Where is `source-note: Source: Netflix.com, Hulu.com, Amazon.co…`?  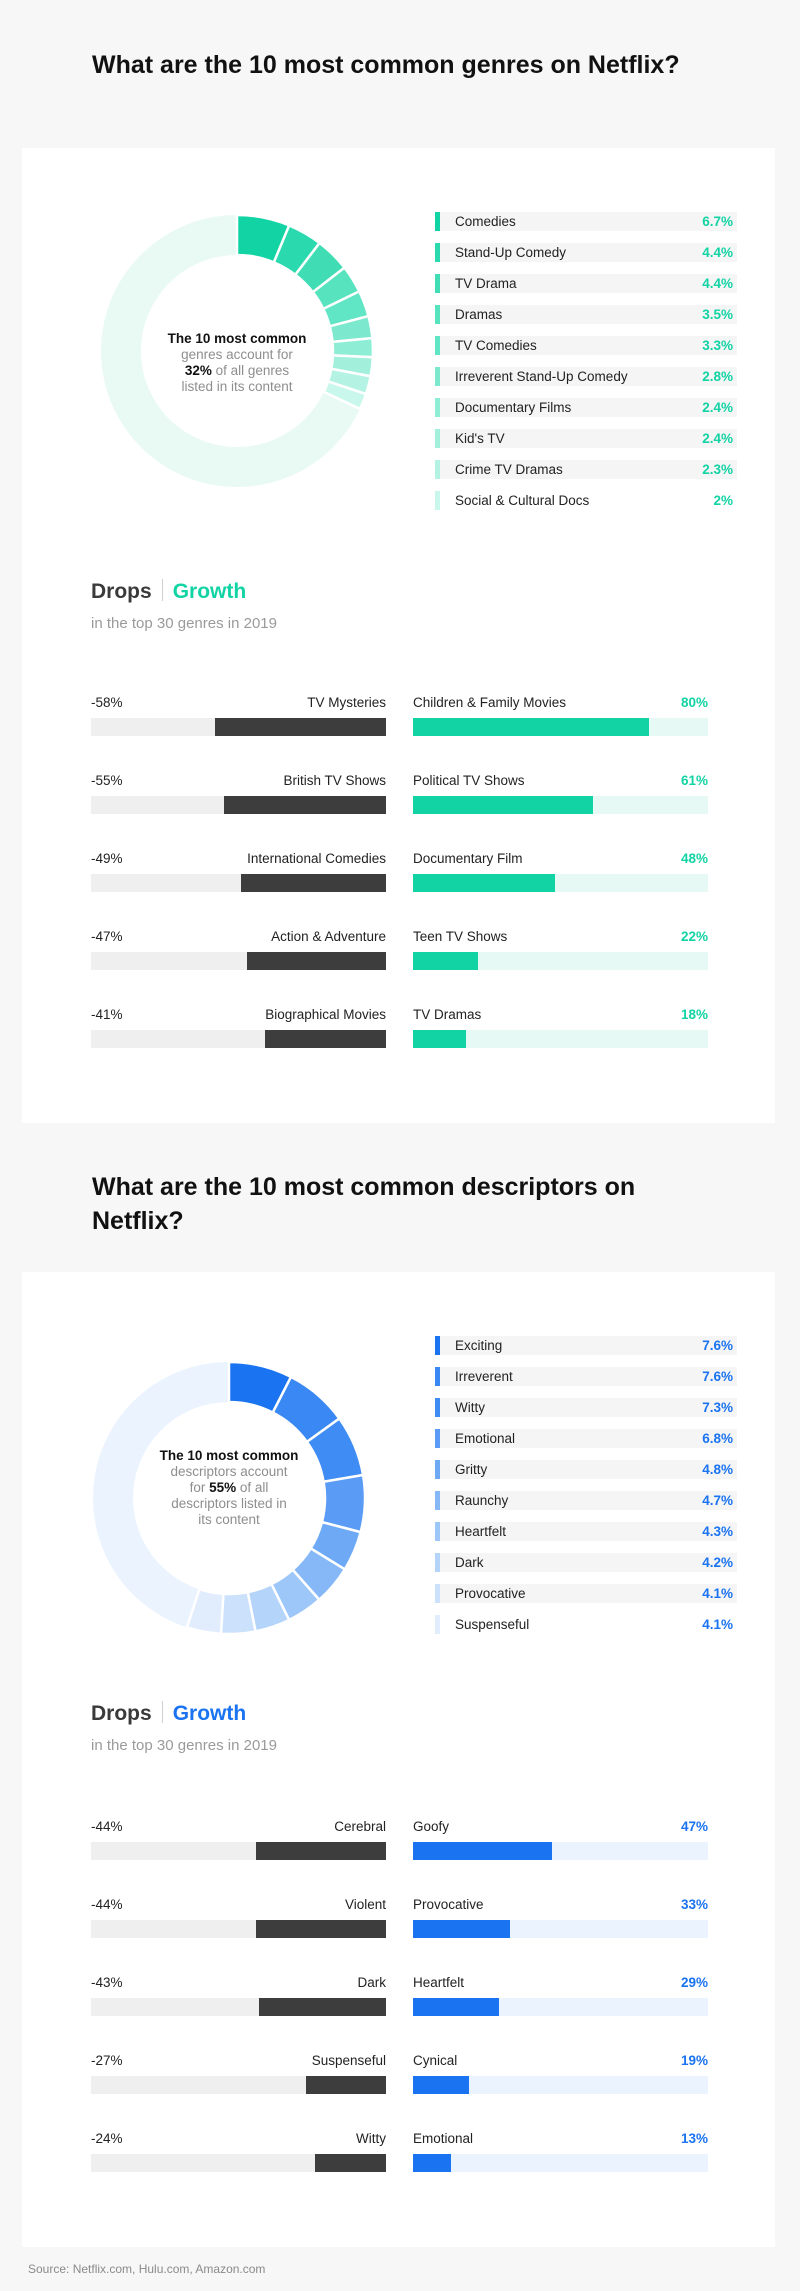
source-note: Source: Netflix.com, Hulu.com, Amazon.co… is located at coordinates (147, 2269).